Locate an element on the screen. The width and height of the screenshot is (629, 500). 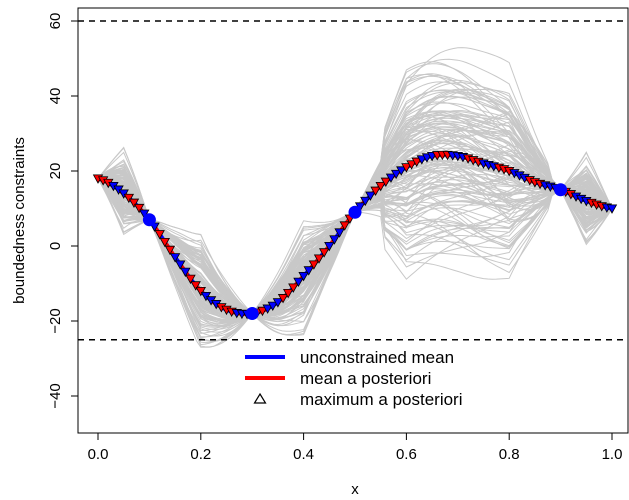
x-tick-label: 0.6 is located at coordinates (406, 454).